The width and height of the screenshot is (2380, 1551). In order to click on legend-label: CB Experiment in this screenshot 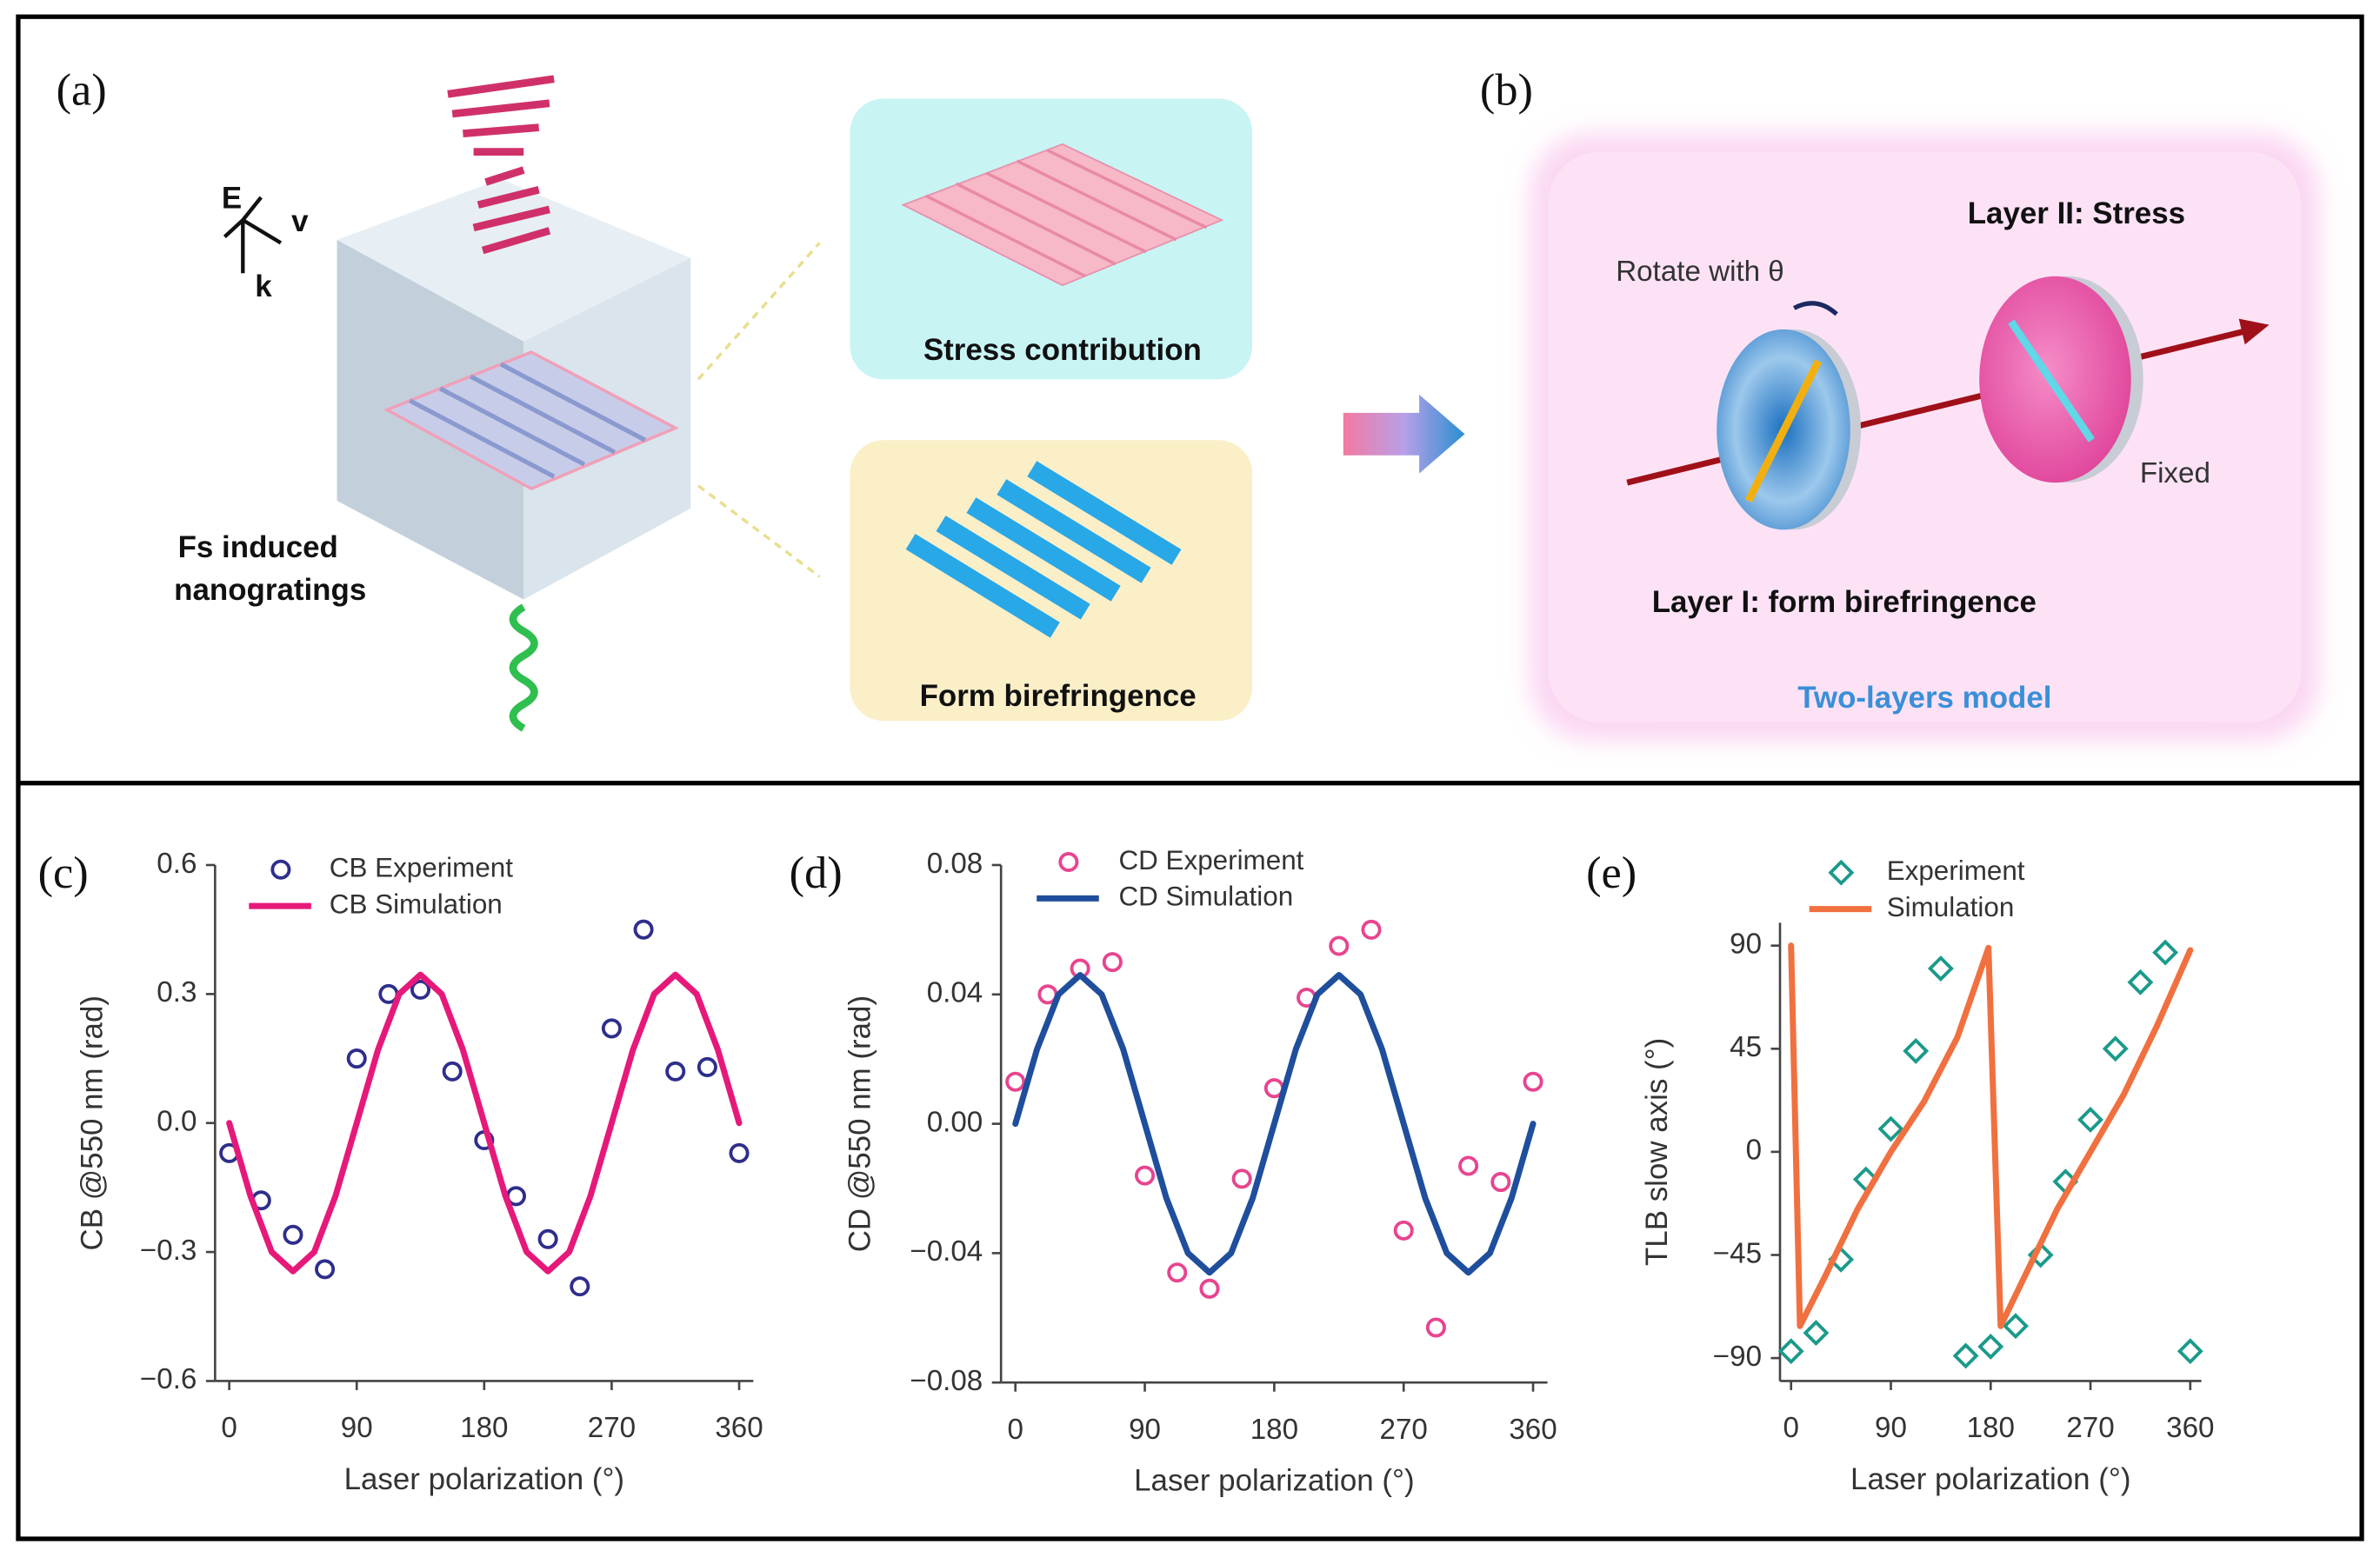, I will do `click(421, 868)`.